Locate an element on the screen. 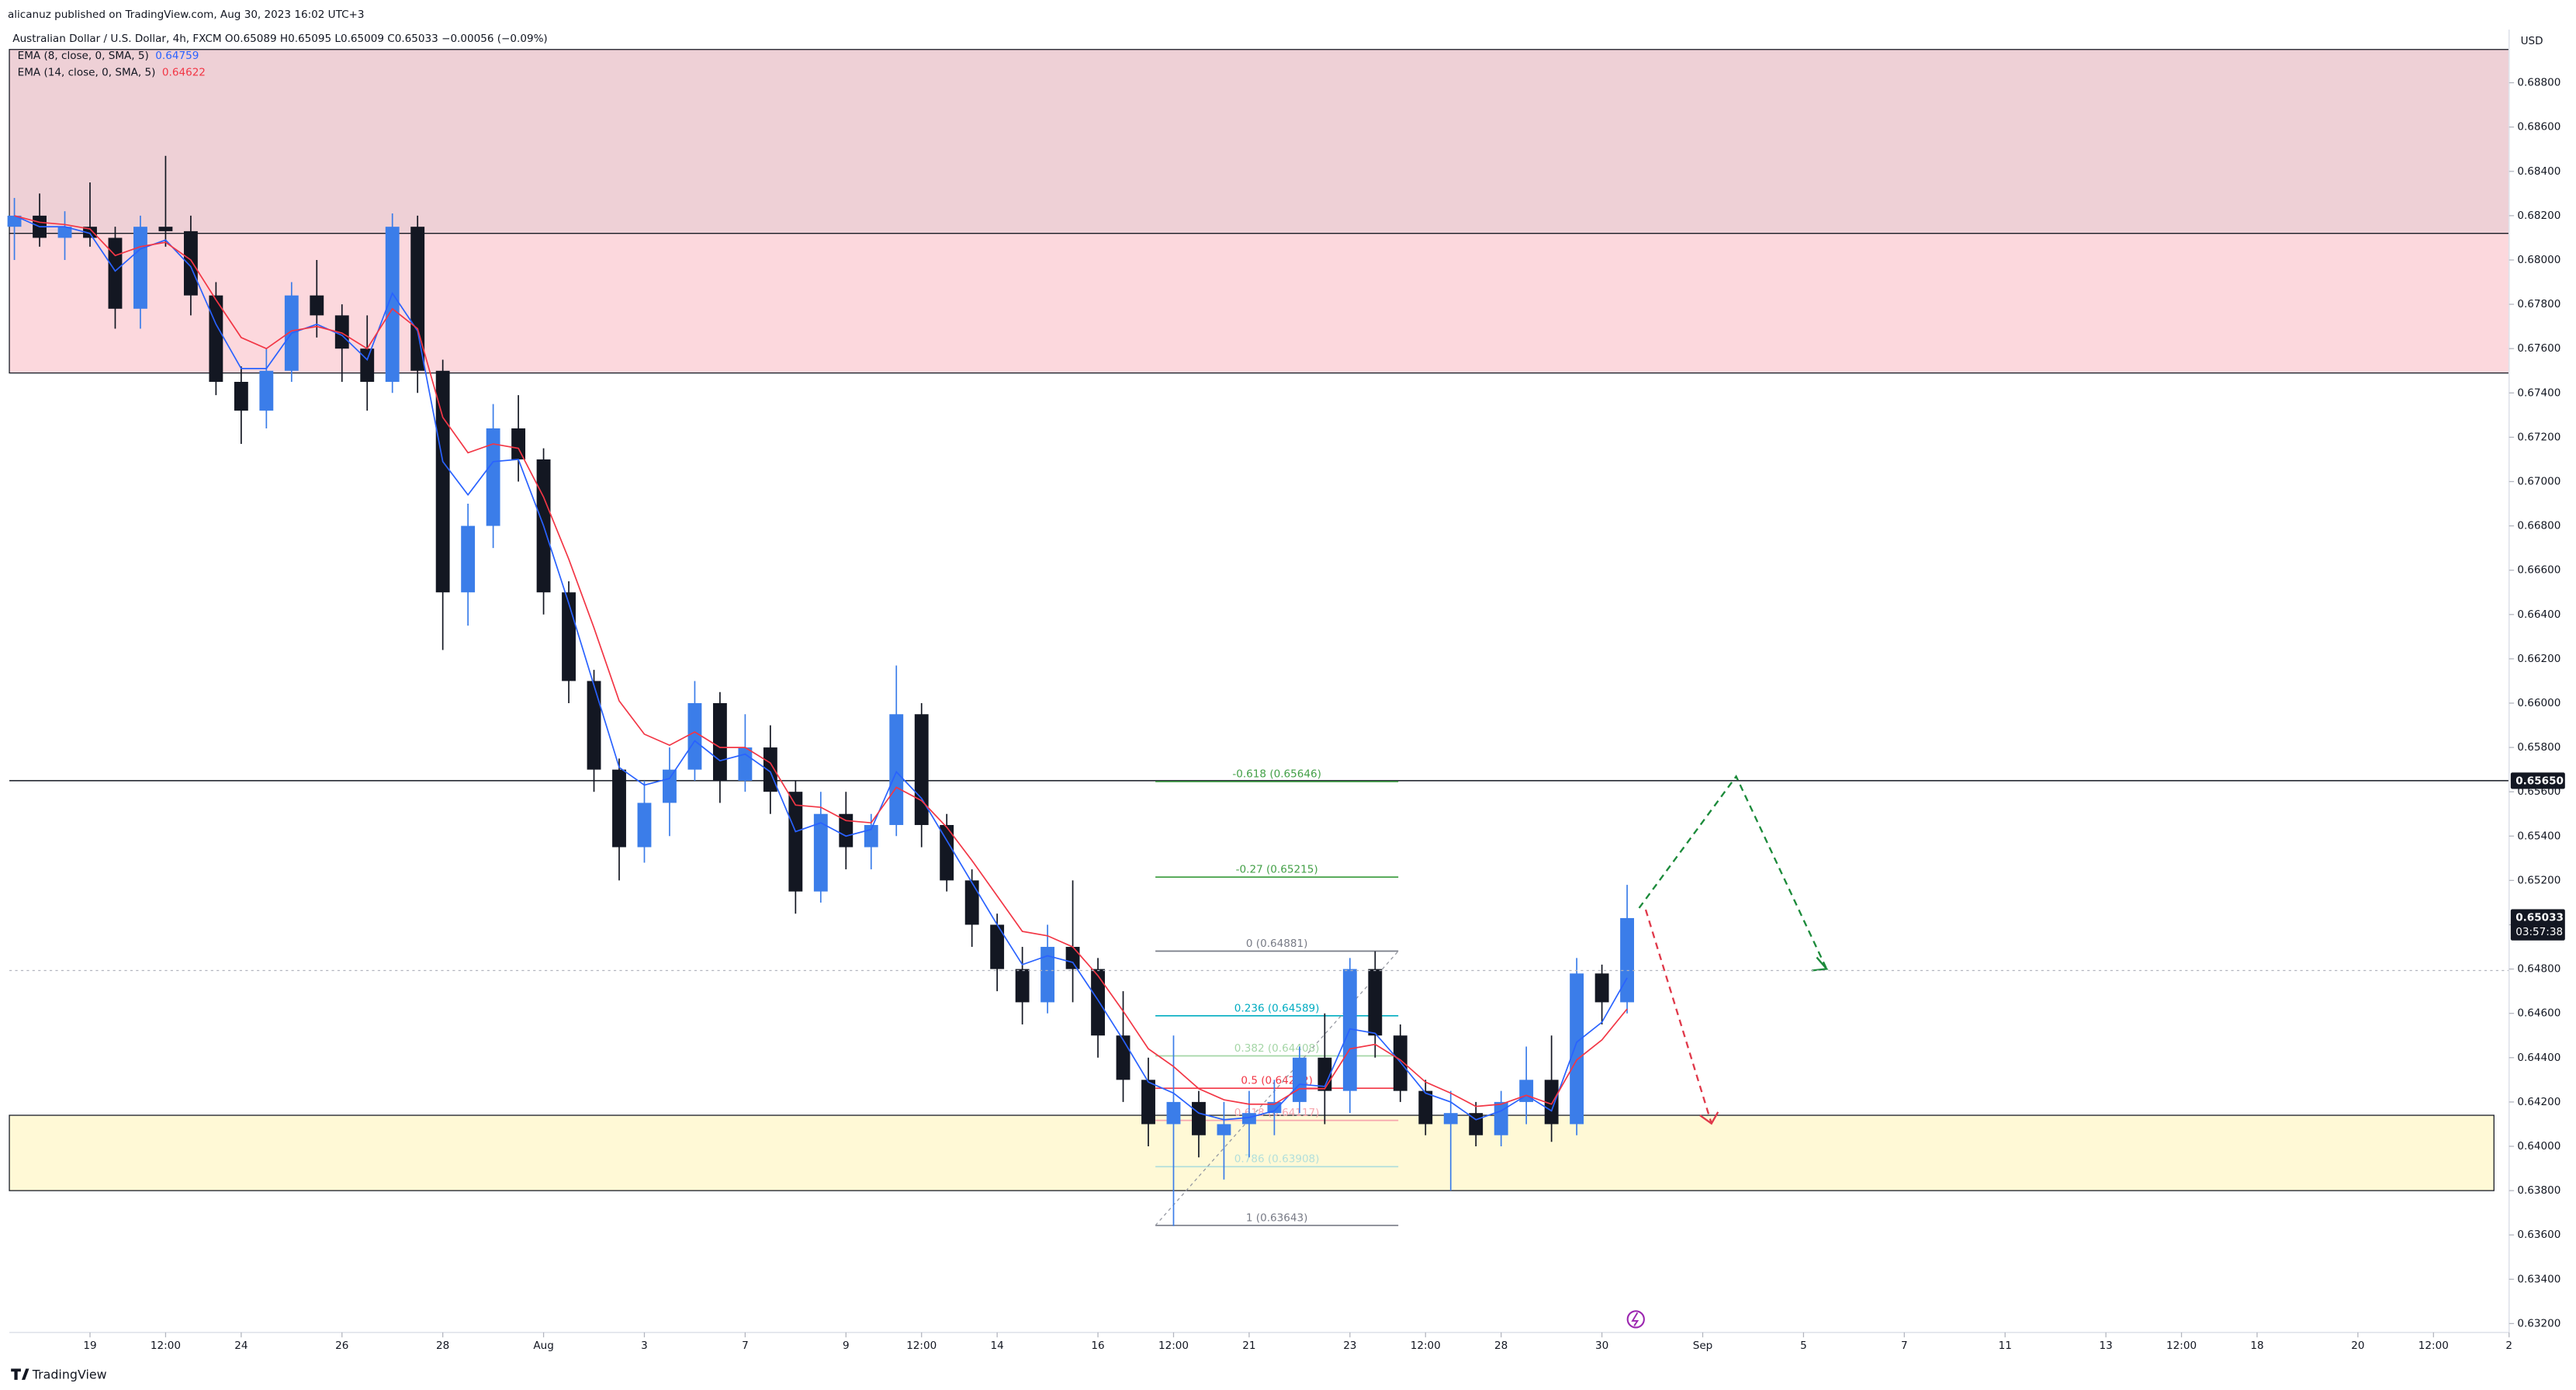 The width and height of the screenshot is (2576, 1390). x-tick-label: 30 is located at coordinates (1601, 1346).